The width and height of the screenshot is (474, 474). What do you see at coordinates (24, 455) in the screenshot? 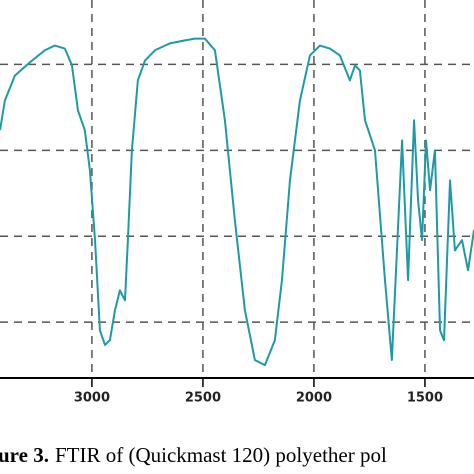
I see `caption-label: ure 3.` at bounding box center [24, 455].